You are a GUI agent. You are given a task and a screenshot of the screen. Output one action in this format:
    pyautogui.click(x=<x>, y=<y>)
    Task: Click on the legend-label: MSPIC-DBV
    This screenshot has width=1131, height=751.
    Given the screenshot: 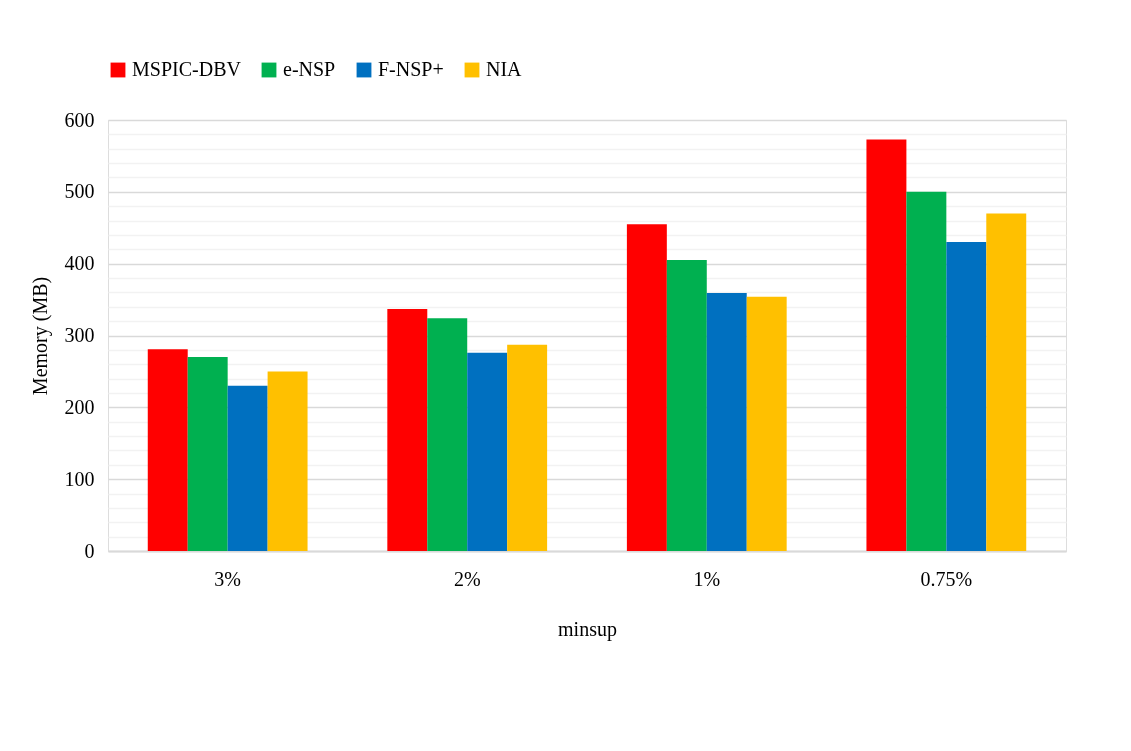 What is the action you would take?
    pyautogui.click(x=187, y=69)
    